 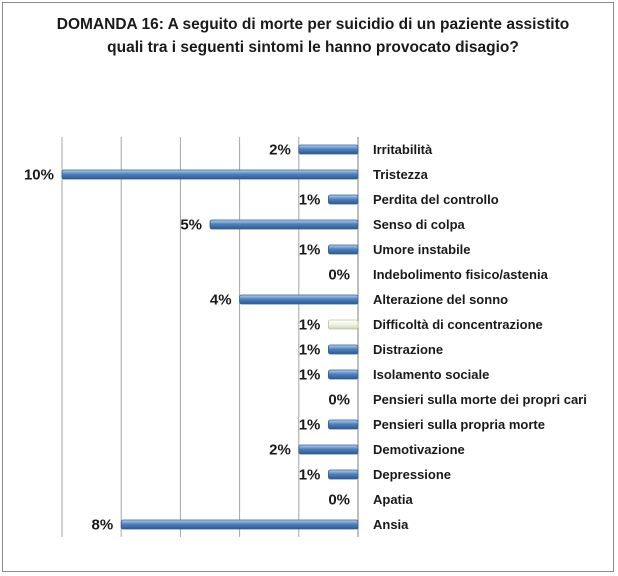 I want to click on data-label: 5%, so click(x=191, y=225).